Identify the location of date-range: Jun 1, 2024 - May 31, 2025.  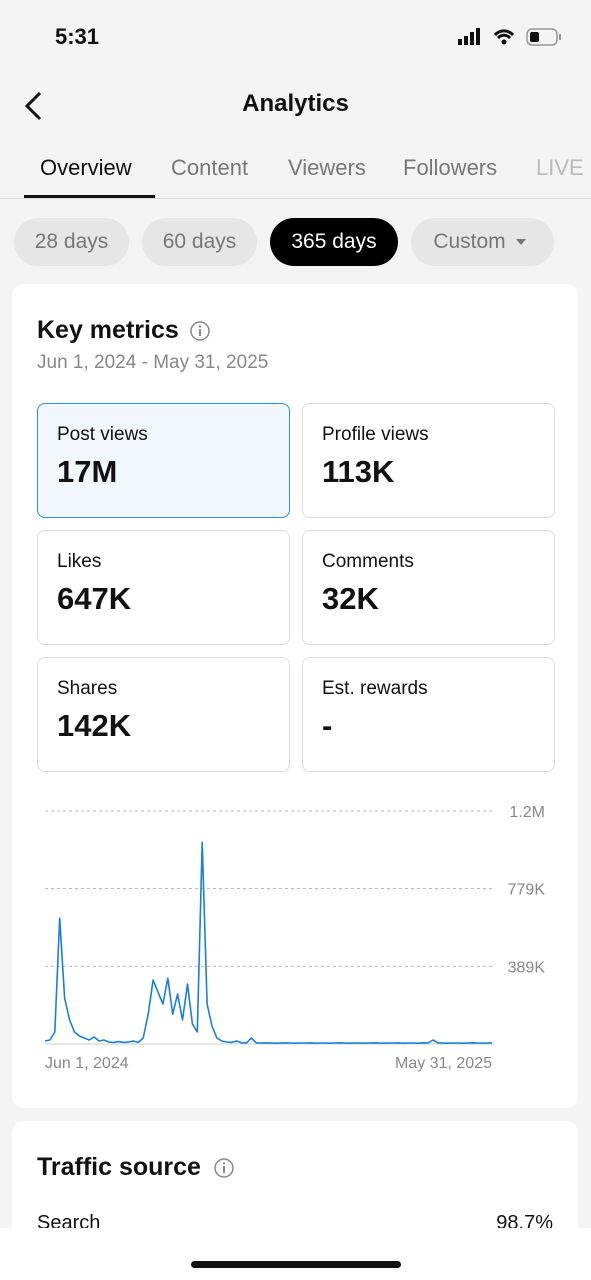
(153, 362).